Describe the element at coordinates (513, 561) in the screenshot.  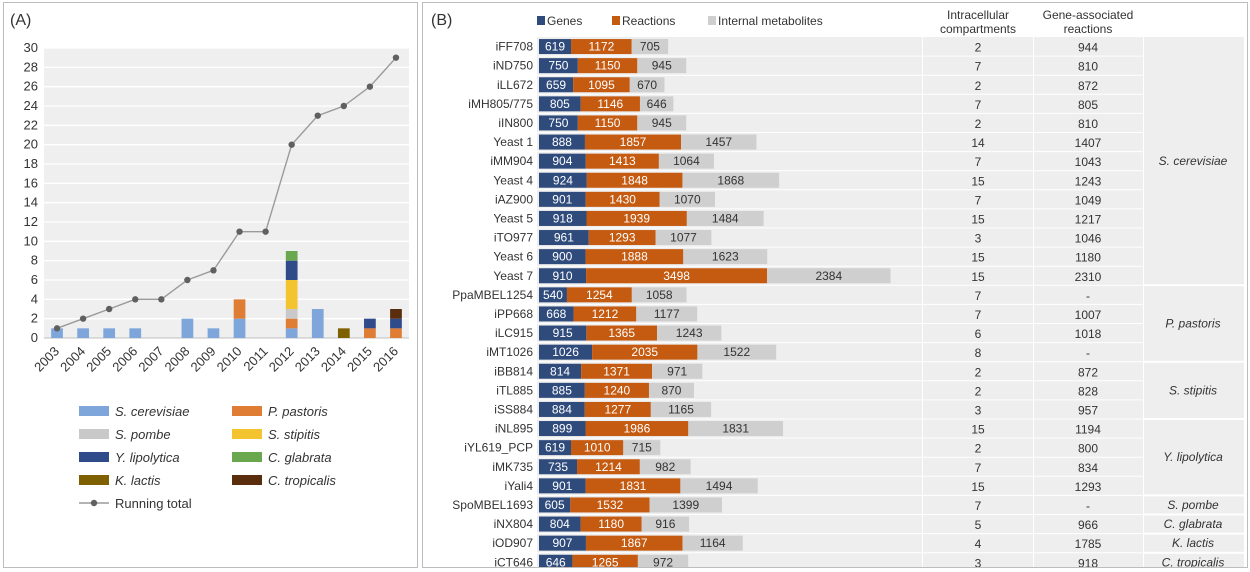
I see `model-label: iCT646` at that location.